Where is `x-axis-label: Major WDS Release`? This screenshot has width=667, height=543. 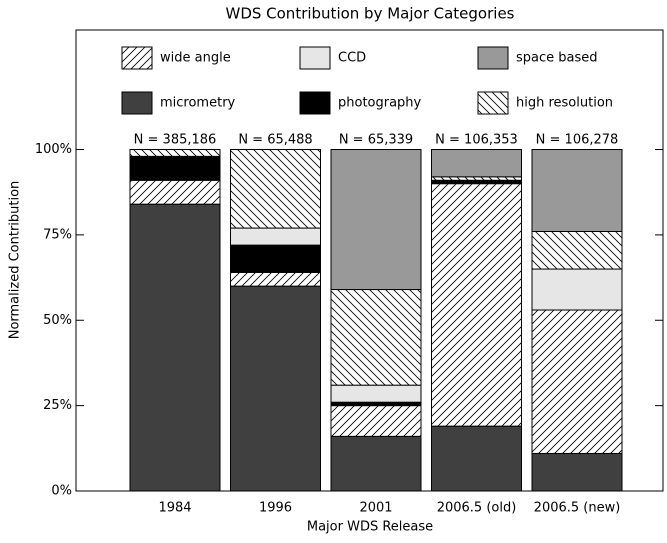 x-axis-label: Major WDS Release is located at coordinates (370, 527).